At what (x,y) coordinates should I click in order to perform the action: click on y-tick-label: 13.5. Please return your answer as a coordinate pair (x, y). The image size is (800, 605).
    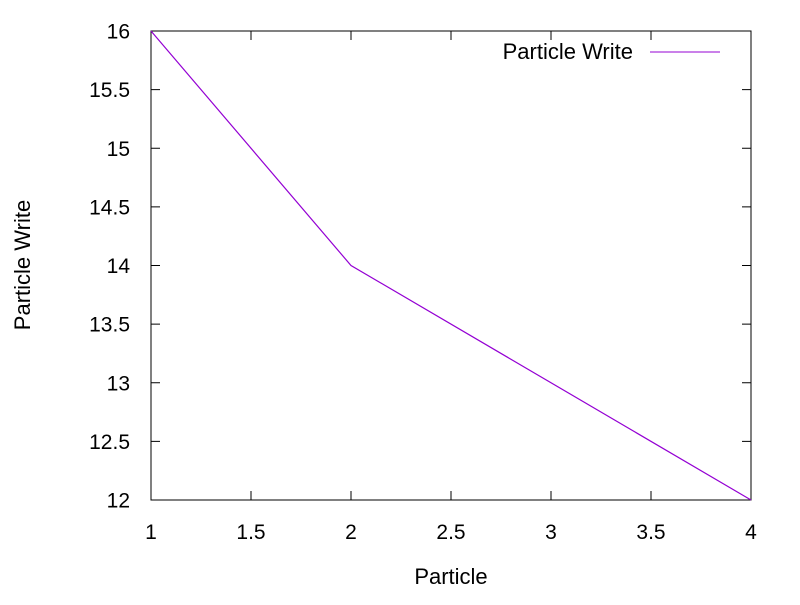
    Looking at the image, I should click on (109, 325).